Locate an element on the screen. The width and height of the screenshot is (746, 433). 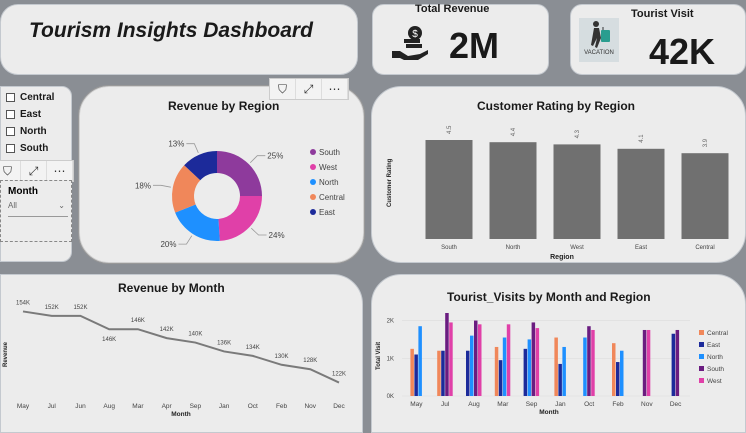
x-tick-label: Apr is located at coordinates (167, 406).